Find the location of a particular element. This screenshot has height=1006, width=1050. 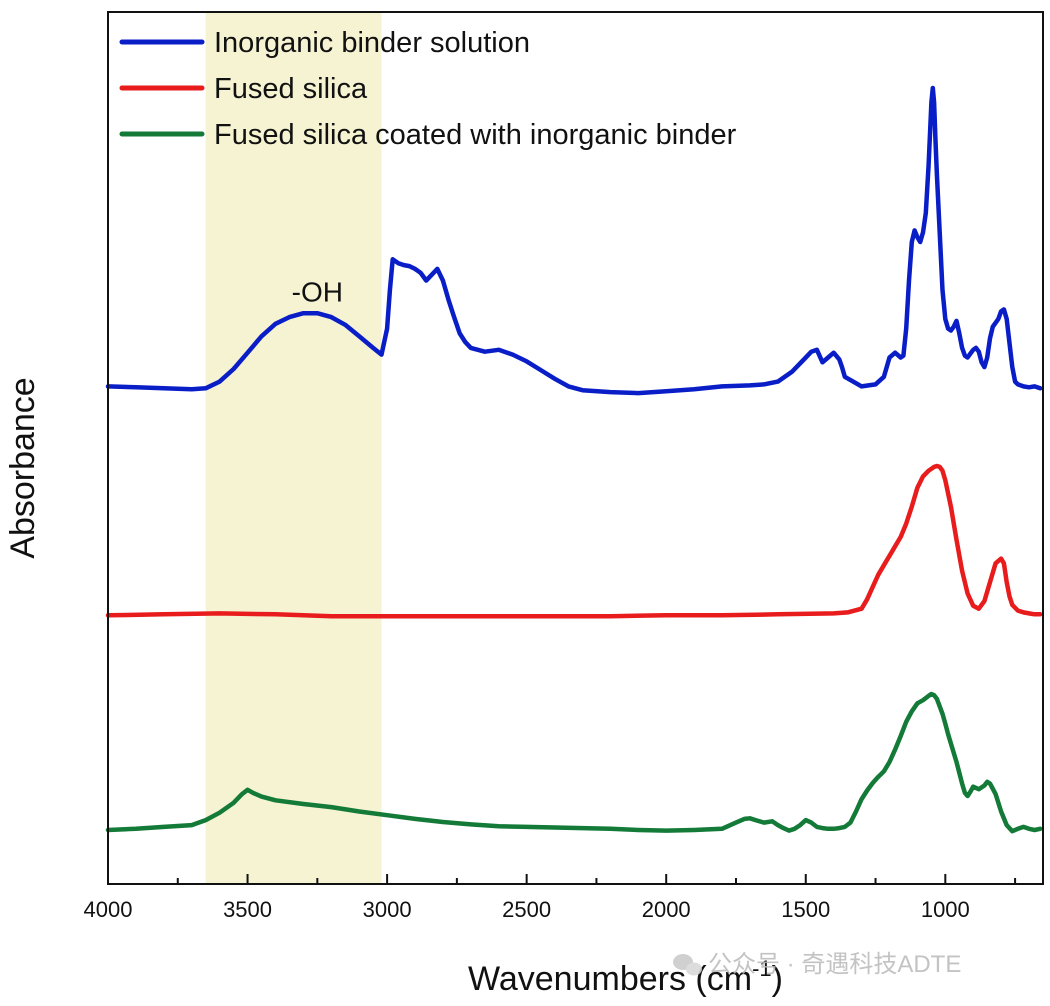

legend-label: Inorganic binder solution is located at coordinates (372, 43).